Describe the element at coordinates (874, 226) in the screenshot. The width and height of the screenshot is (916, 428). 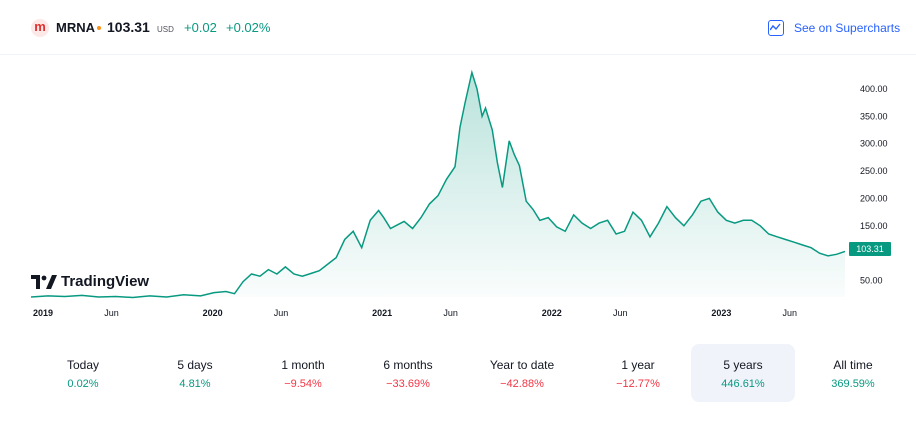
I see `y-tick-label: 150.00` at that location.